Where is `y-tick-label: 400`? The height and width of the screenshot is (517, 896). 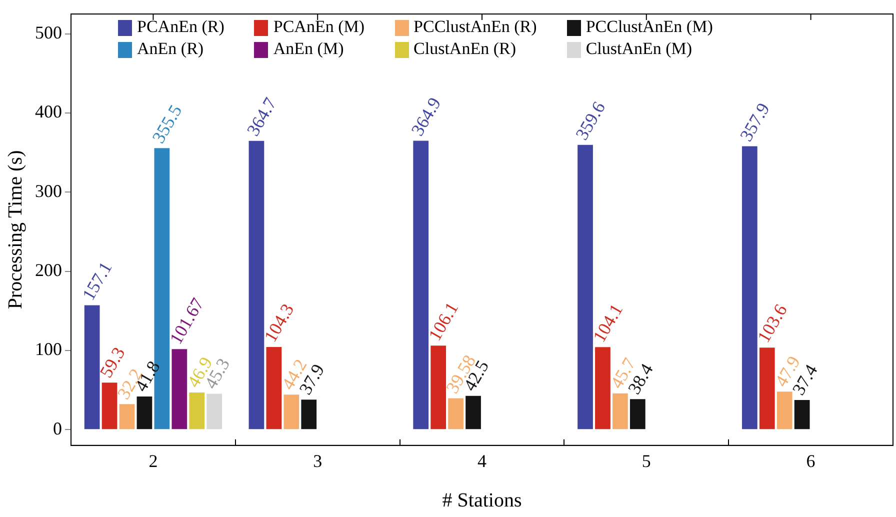
y-tick-label: 400 is located at coordinates (48, 112).